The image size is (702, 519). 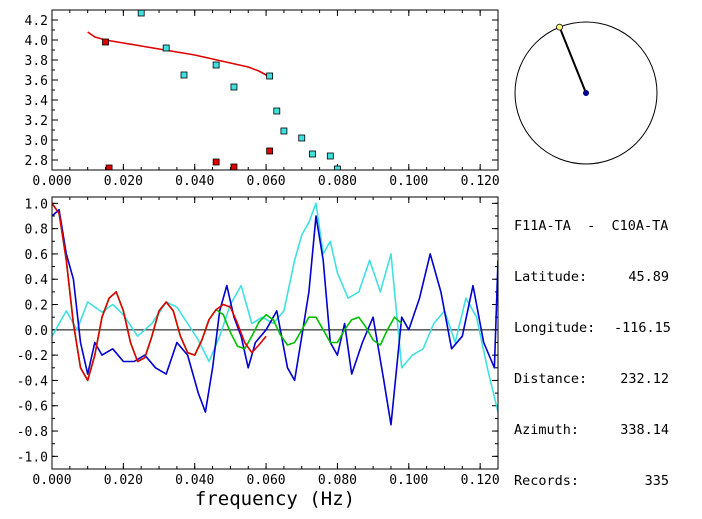 I want to click on longitude-row: Longitude: -116.15, so click(x=592, y=328).